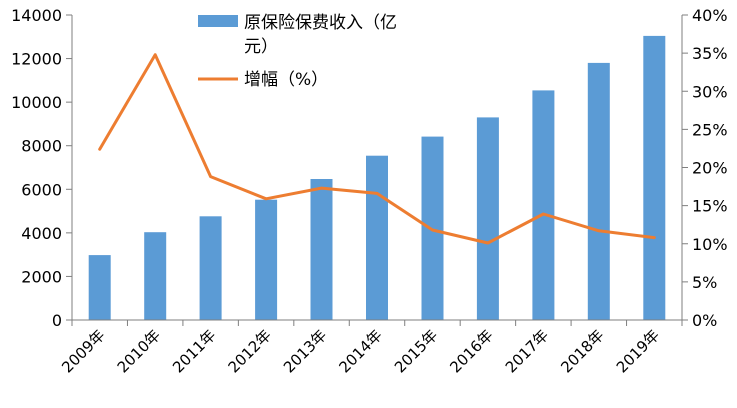 The width and height of the screenshot is (737, 408). I want to click on x-tick-label: 2014年, so click(360, 351).